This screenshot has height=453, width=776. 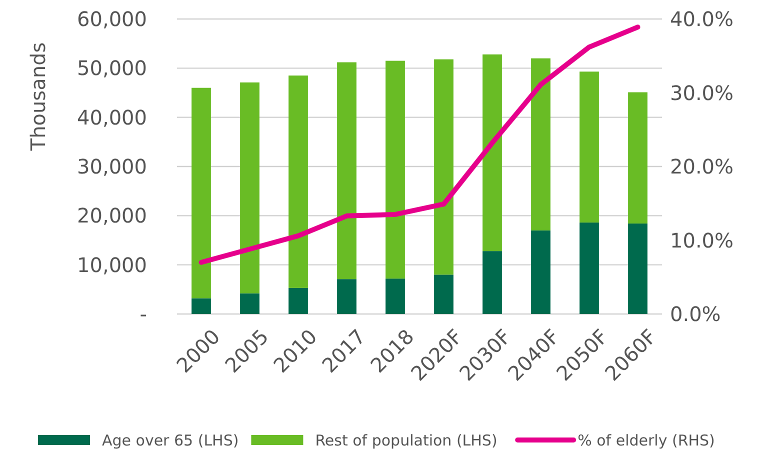 What do you see at coordinates (112, 166) in the screenshot?
I see `y-tick-label: 30,000` at bounding box center [112, 166].